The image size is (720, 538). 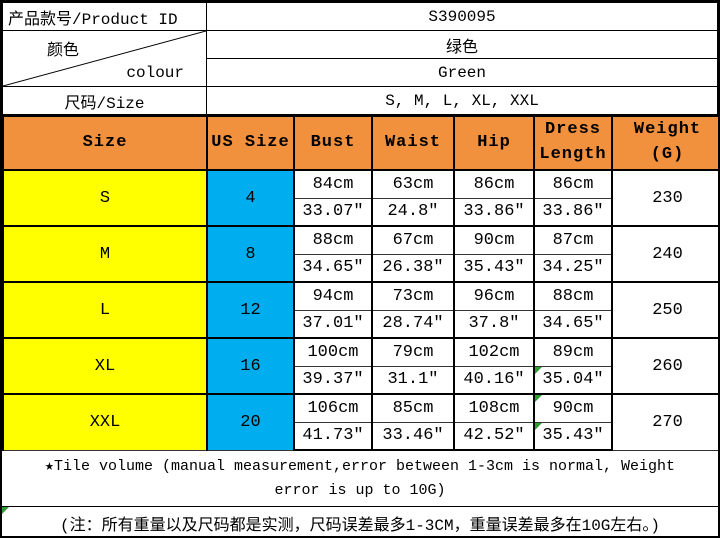 I want to click on size-range-row: 尺码/Size S, M, L, XL, XXL, so click(x=360, y=100).